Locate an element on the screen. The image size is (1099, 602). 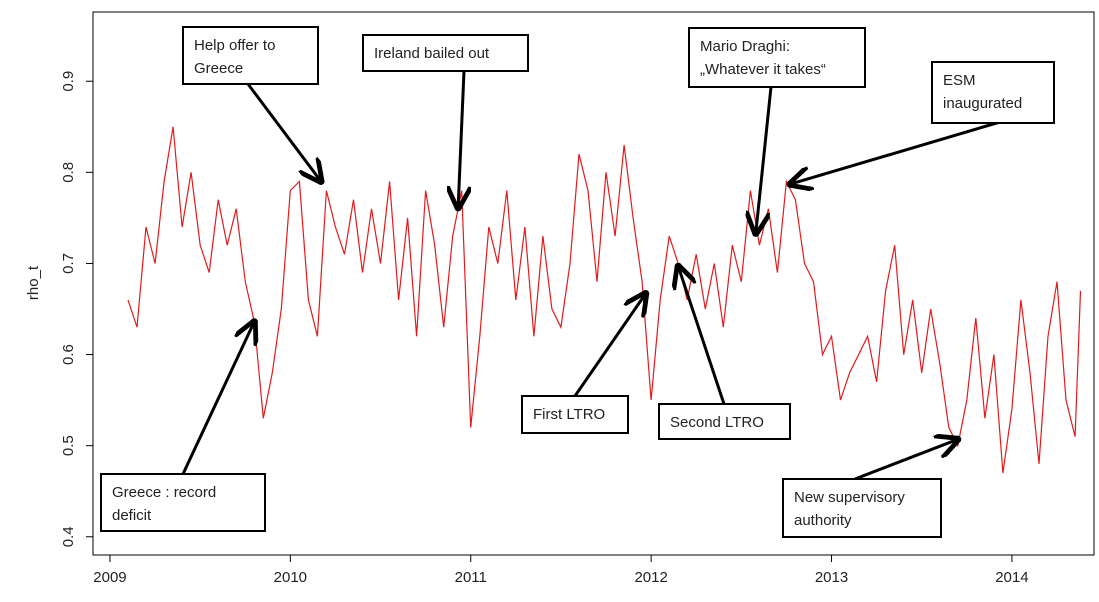
y-tick-label: 0.7 is located at coordinates (68, 263).